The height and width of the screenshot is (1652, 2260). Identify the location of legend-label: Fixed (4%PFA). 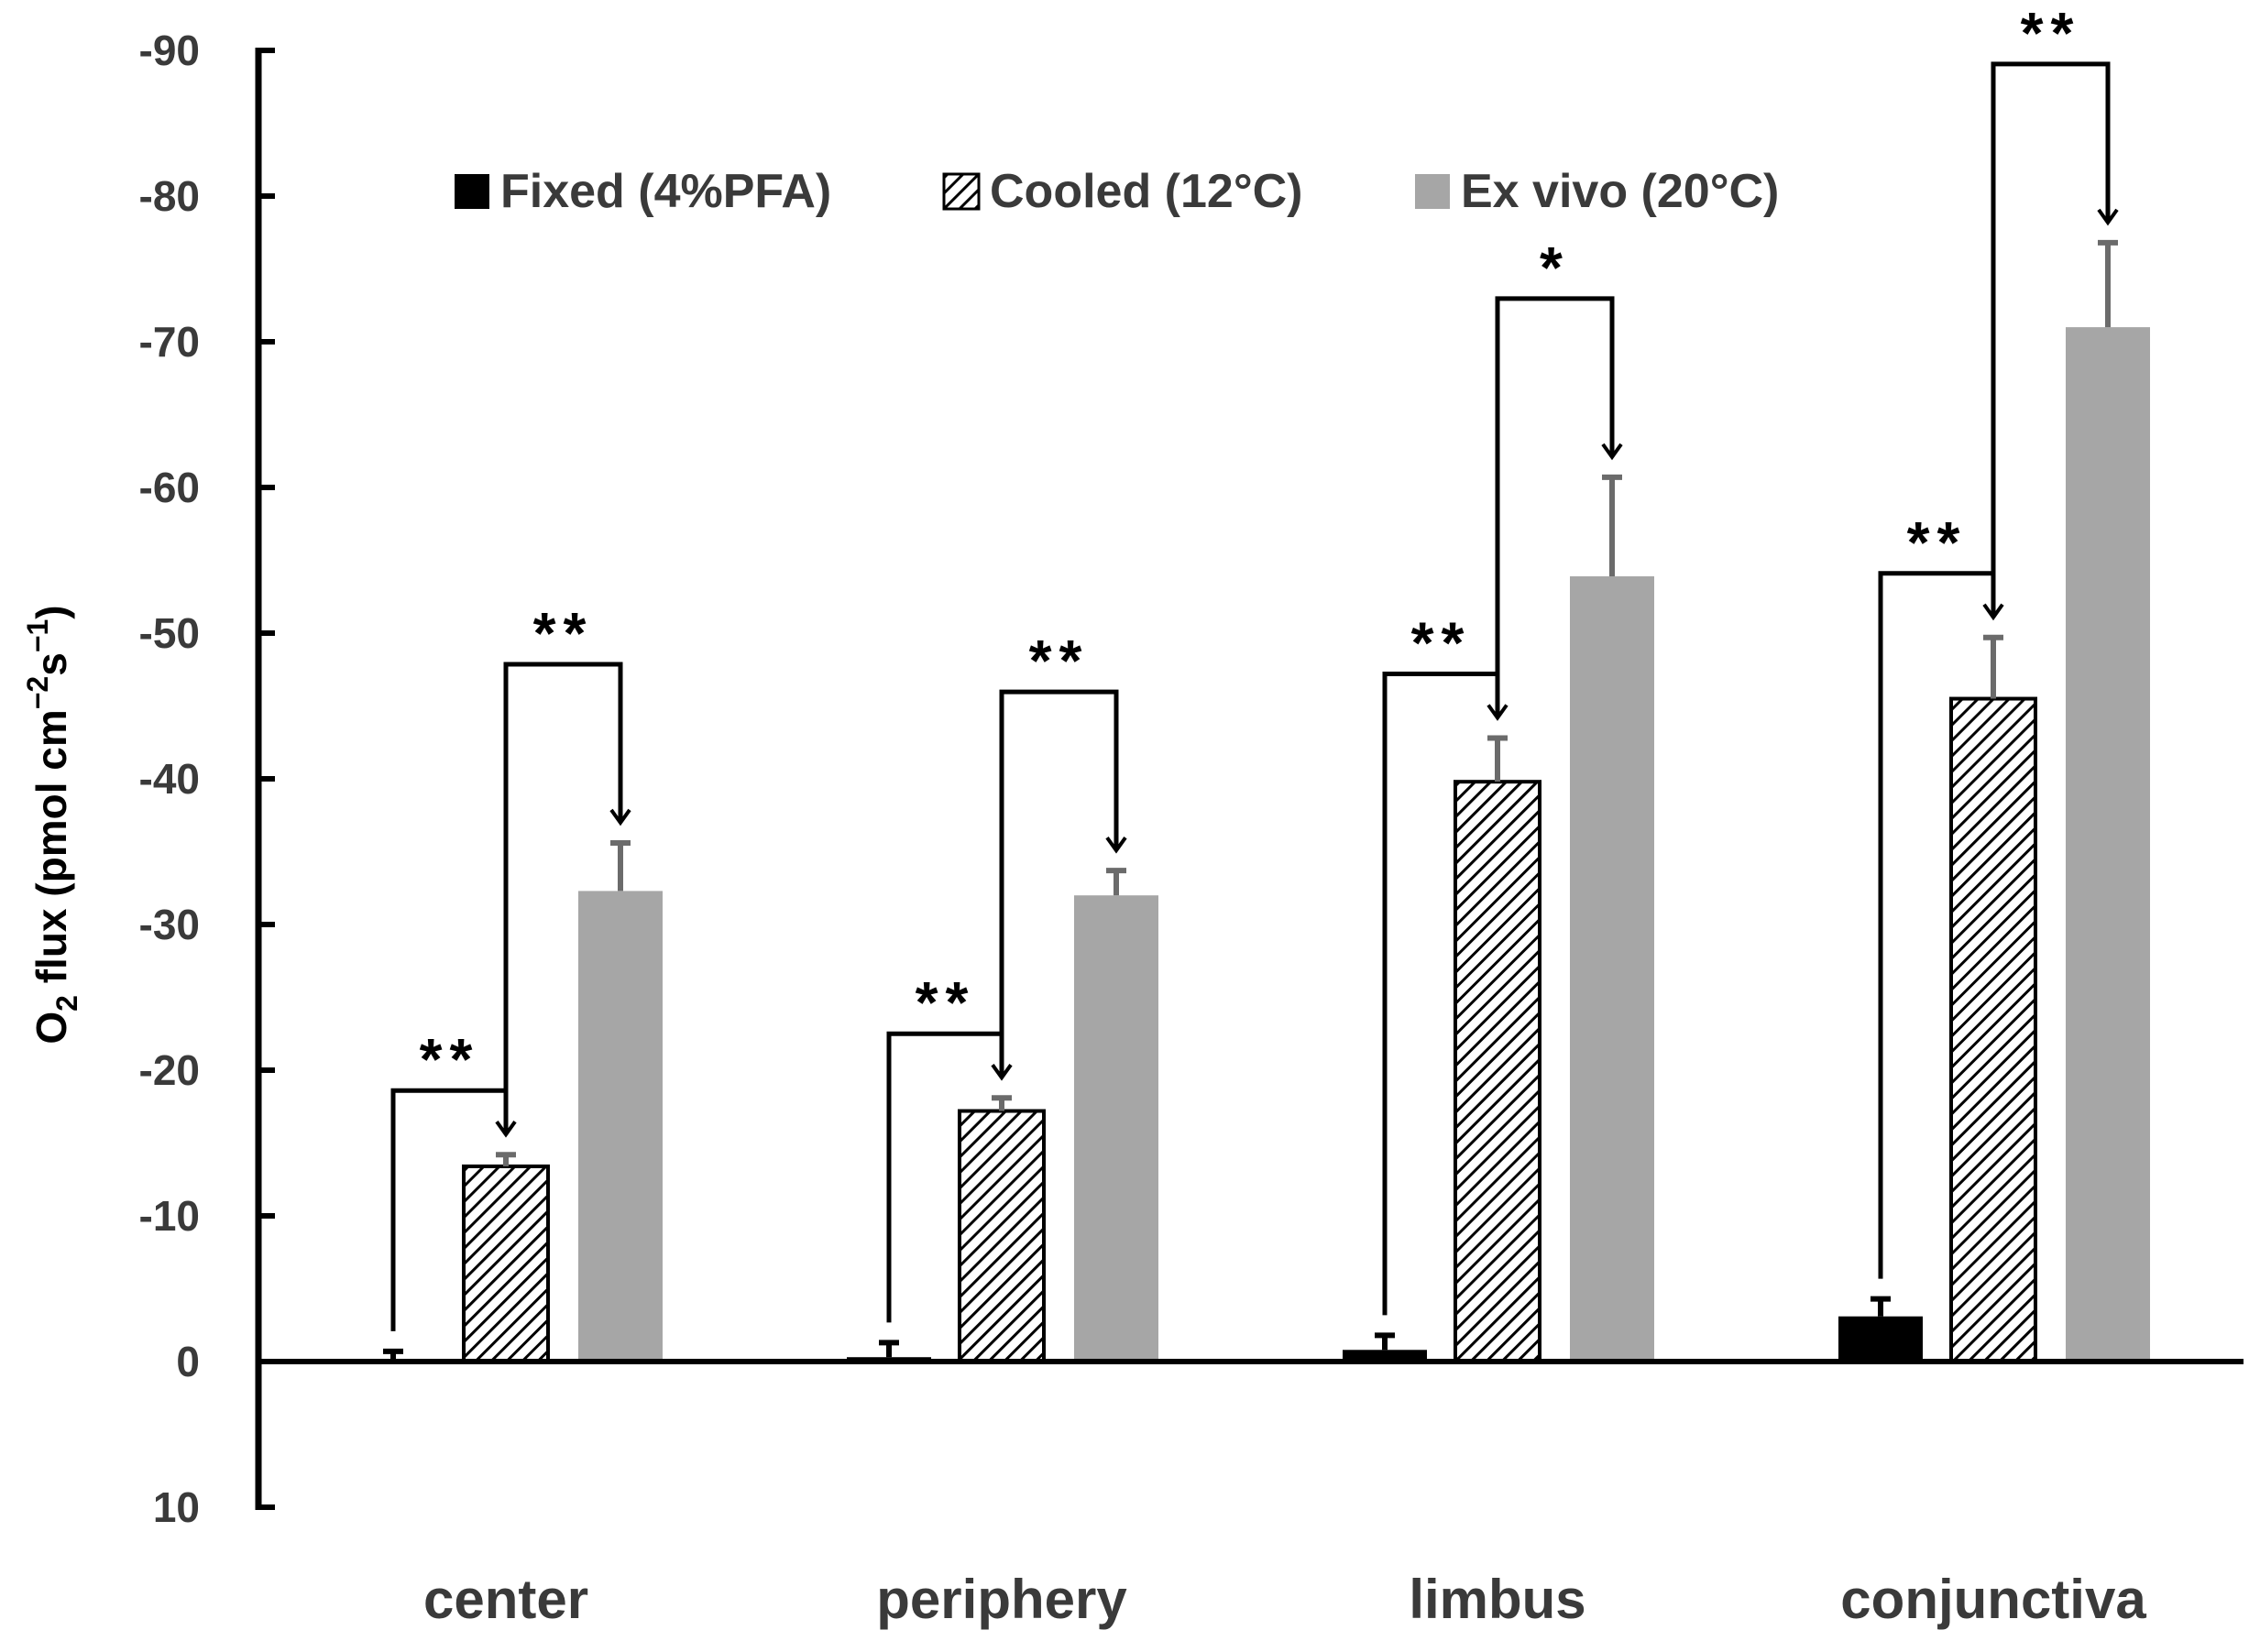
(665, 191).